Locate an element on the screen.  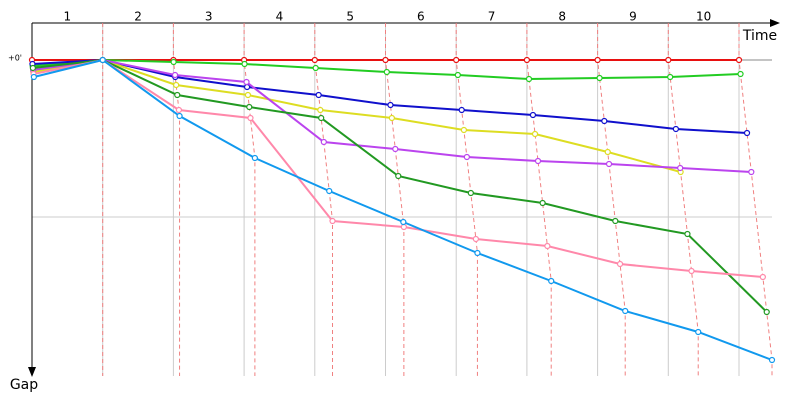
x-tick-label: 8 is located at coordinates (562, 17).